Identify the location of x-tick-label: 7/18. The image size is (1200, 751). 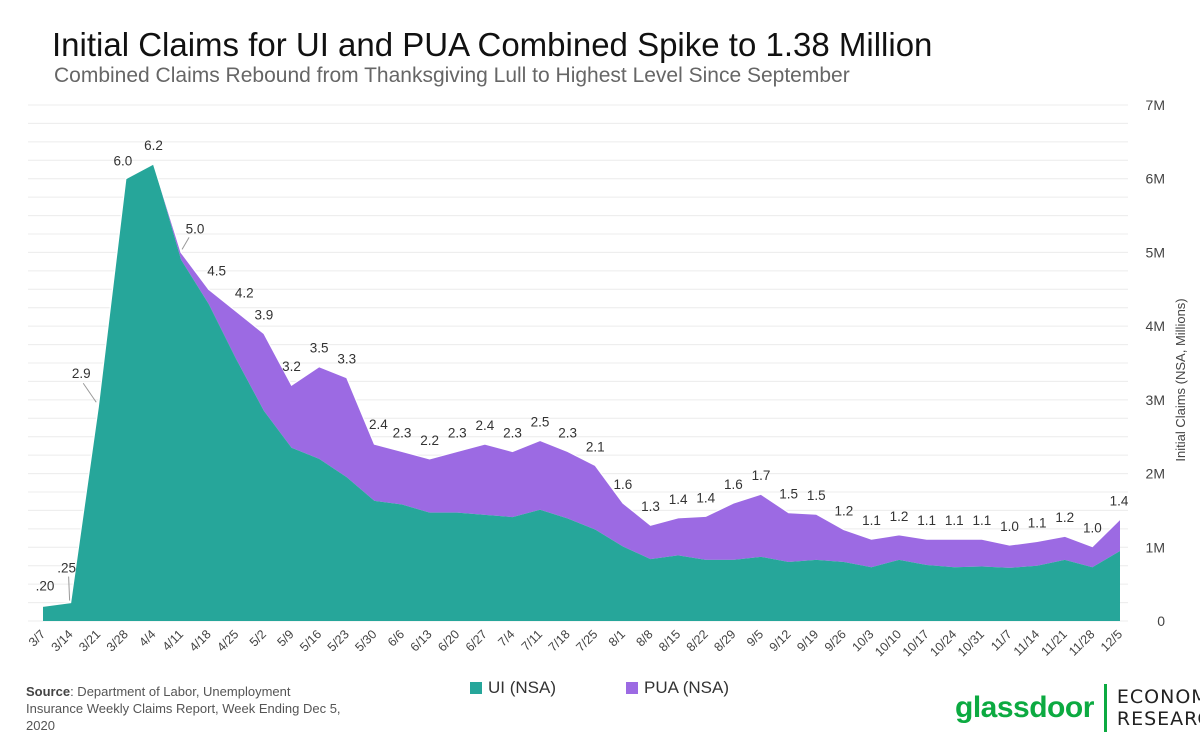
(559, 640).